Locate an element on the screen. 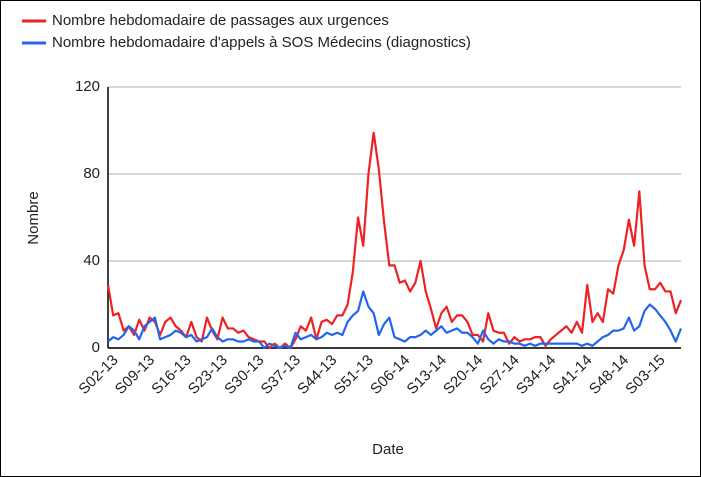  y-tick-label: 120 is located at coordinates (87, 86).